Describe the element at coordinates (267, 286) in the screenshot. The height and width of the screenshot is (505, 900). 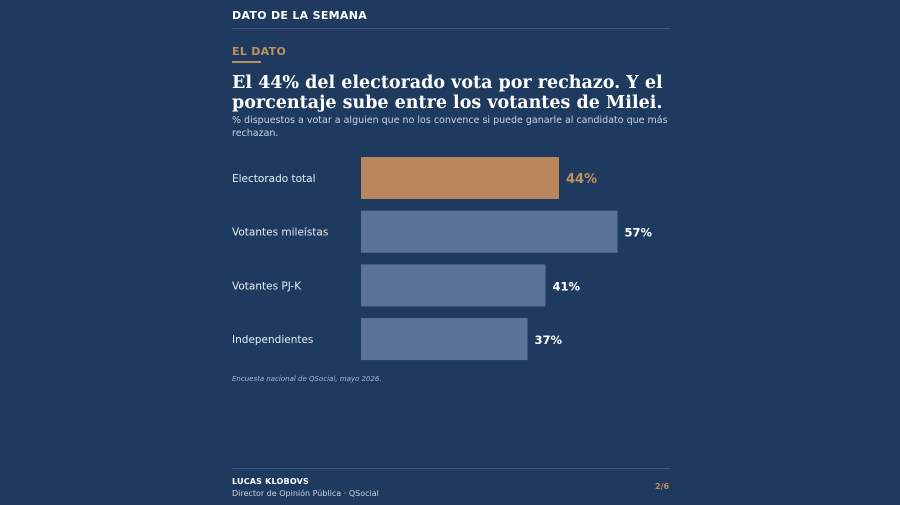
I see `category-label: Votantes PJ-K` at that location.